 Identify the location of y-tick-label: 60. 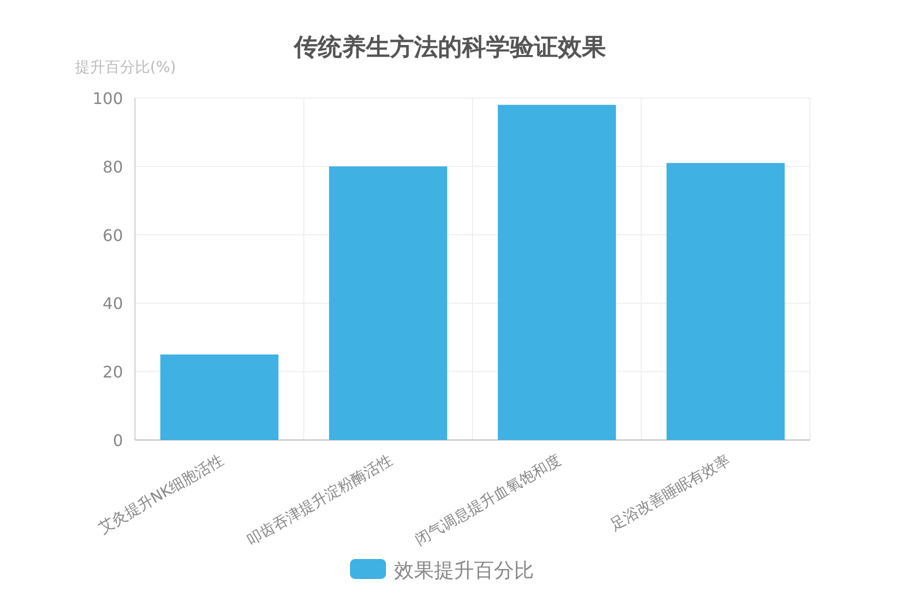
(112, 235).